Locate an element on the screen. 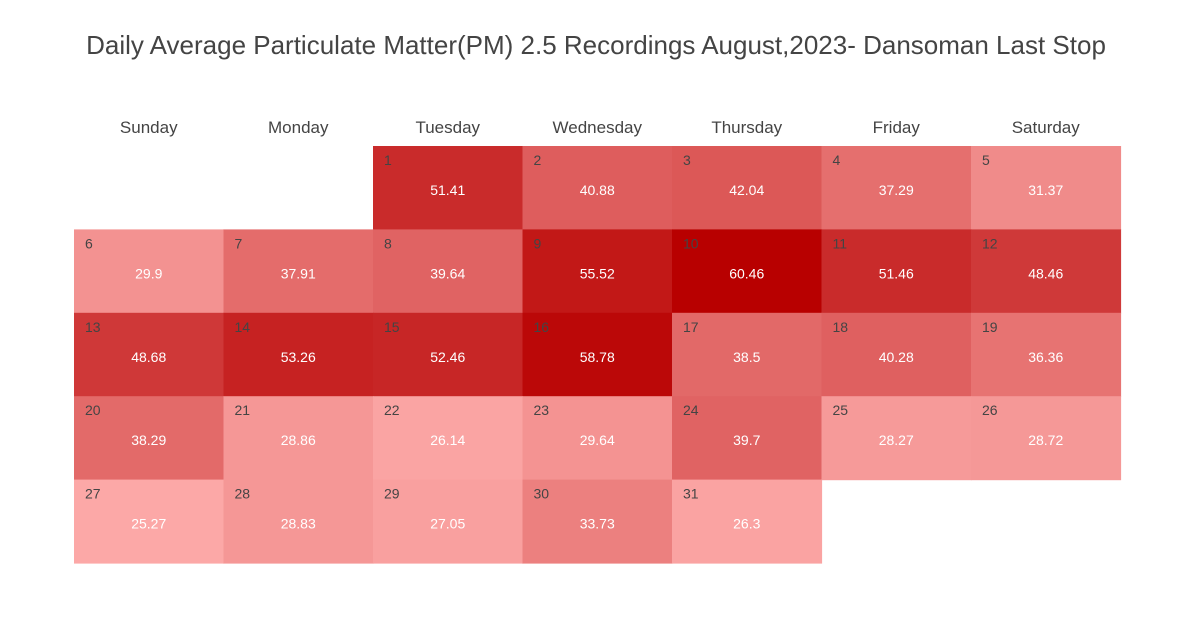 The image size is (1192, 631). day-value-label: 29.9 is located at coordinates (148, 273).